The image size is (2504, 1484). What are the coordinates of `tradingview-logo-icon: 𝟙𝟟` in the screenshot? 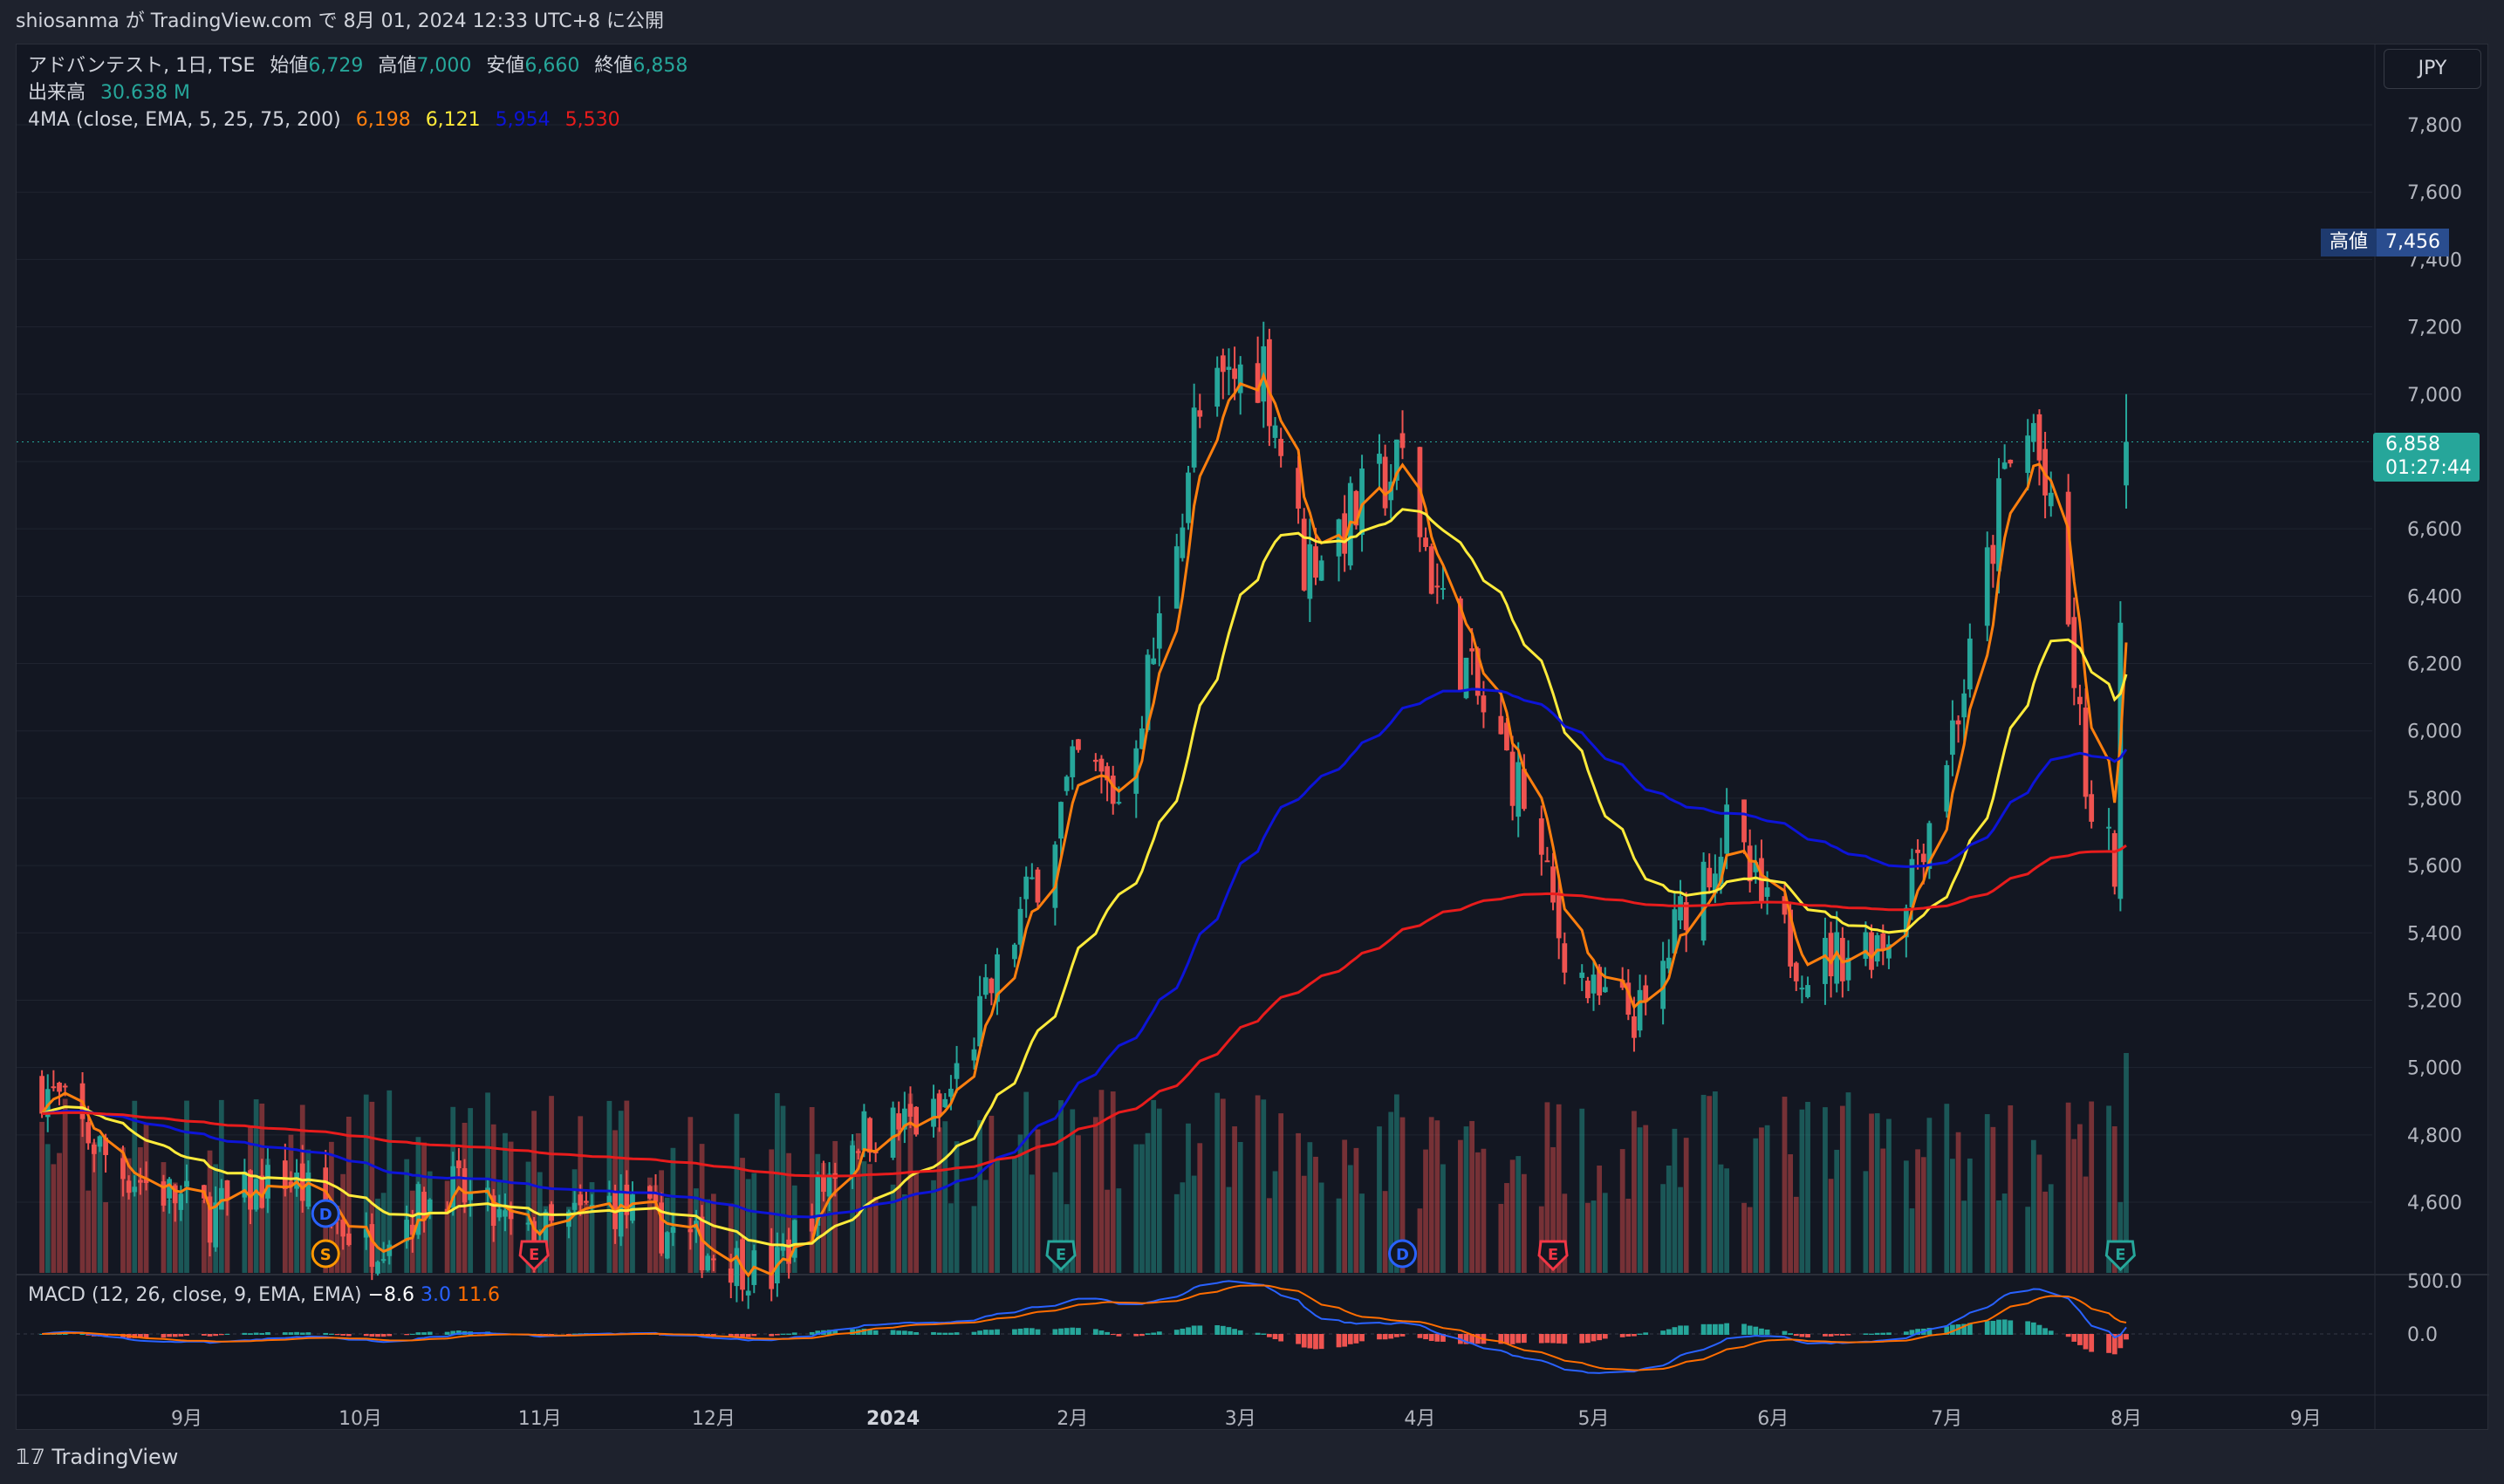 It's located at (30, 1457).